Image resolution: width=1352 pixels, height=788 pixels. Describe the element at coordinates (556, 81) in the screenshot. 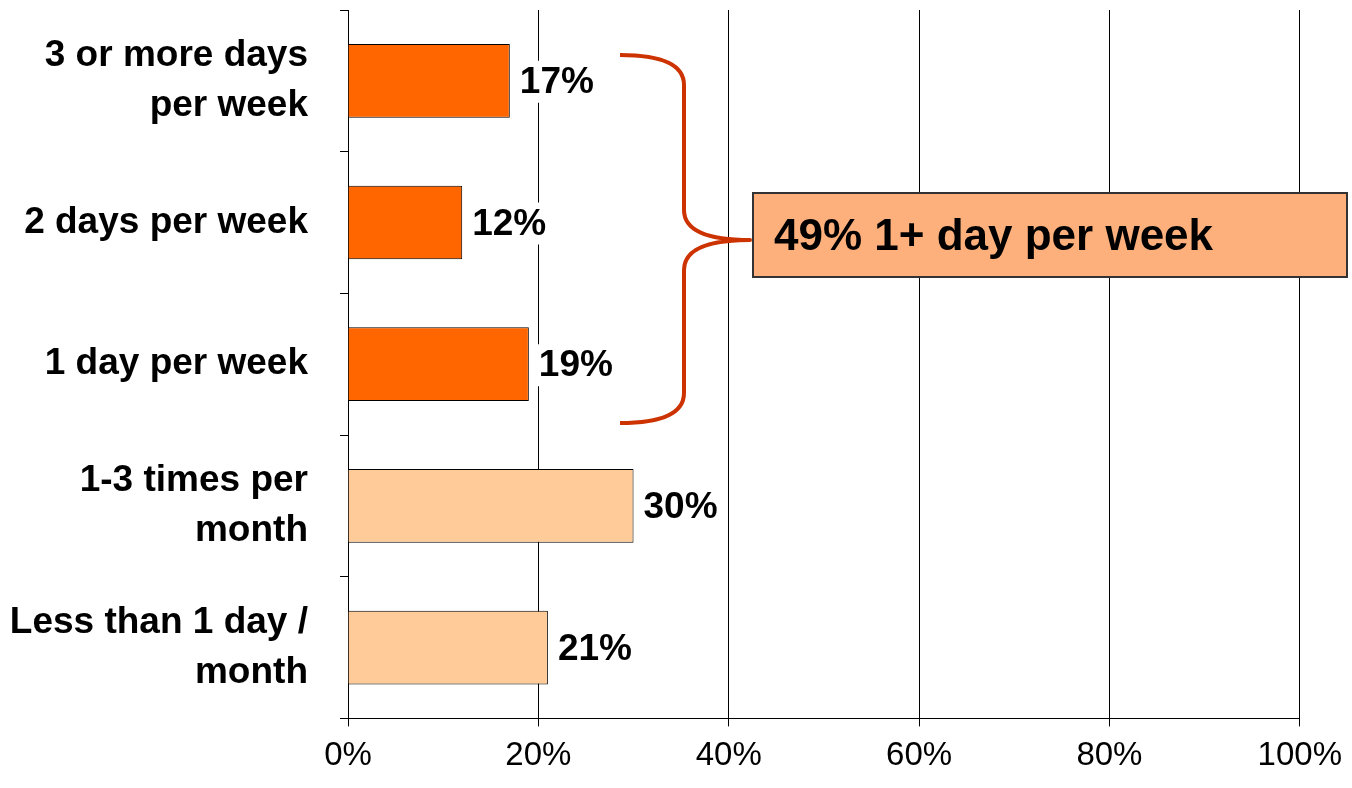

I see `data-label: 17%` at that location.